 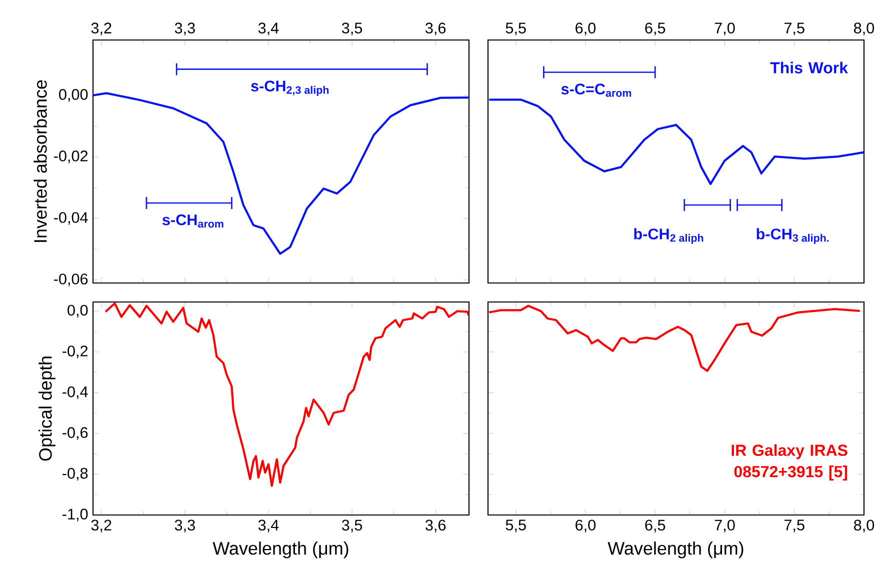 I want to click on y-tick-label: -0,2, so click(x=75, y=352).